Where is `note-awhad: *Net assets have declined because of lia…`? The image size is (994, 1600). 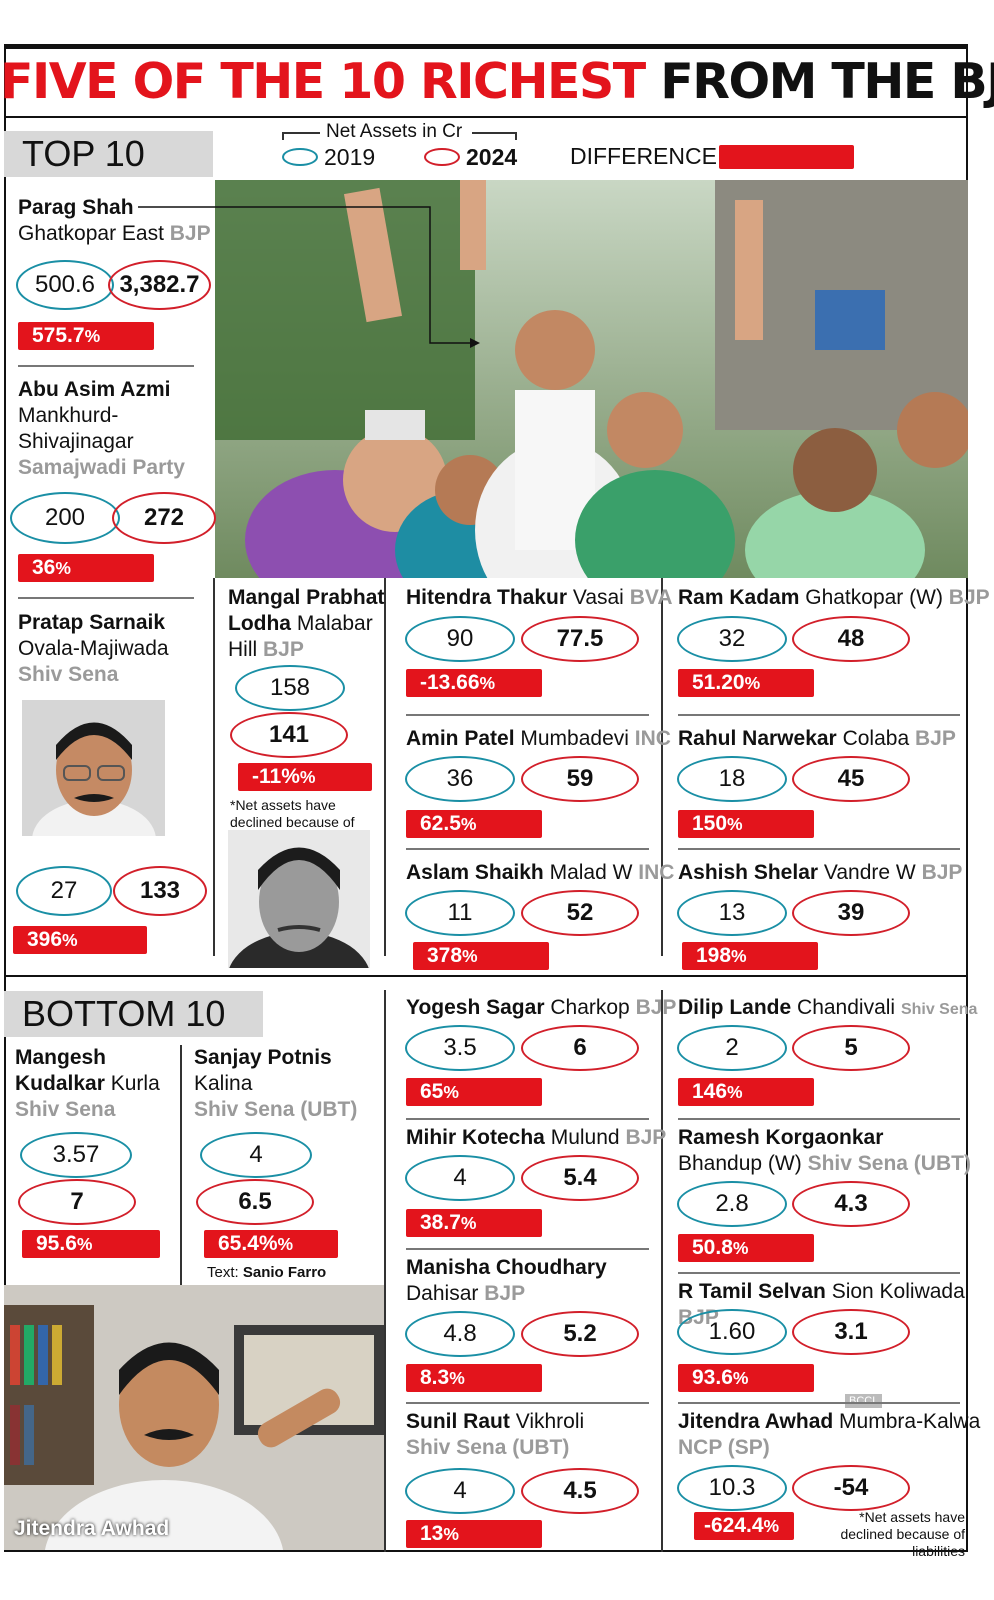 note-awhad: *Net assets have declined because of lia… is located at coordinates (902, 1534).